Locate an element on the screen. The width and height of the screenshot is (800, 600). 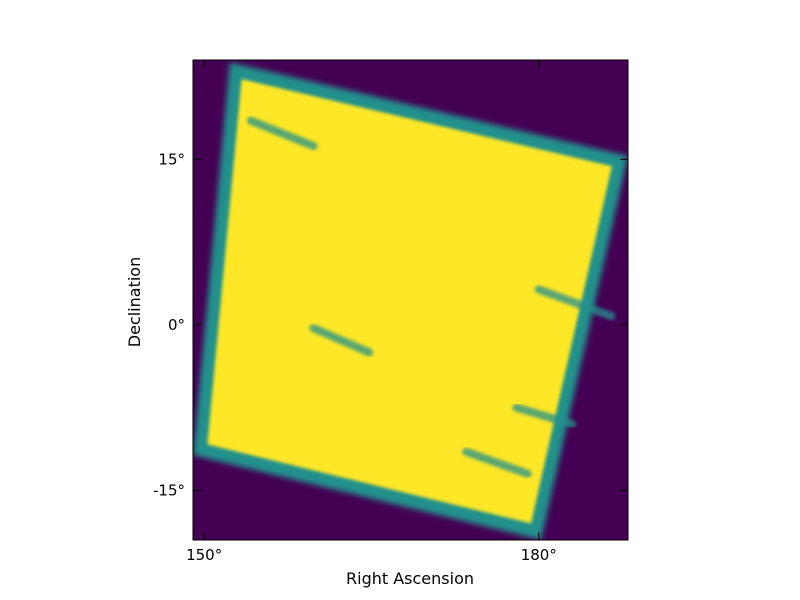
y-tick-label-2: -15° is located at coordinates (169, 490).